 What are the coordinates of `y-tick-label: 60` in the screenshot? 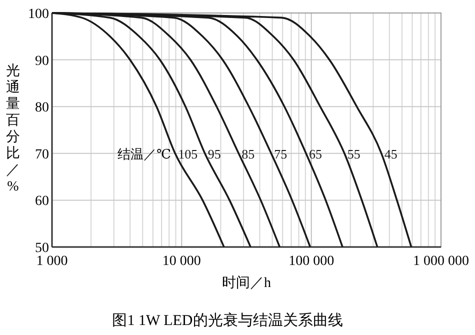 It's located at (42, 202).